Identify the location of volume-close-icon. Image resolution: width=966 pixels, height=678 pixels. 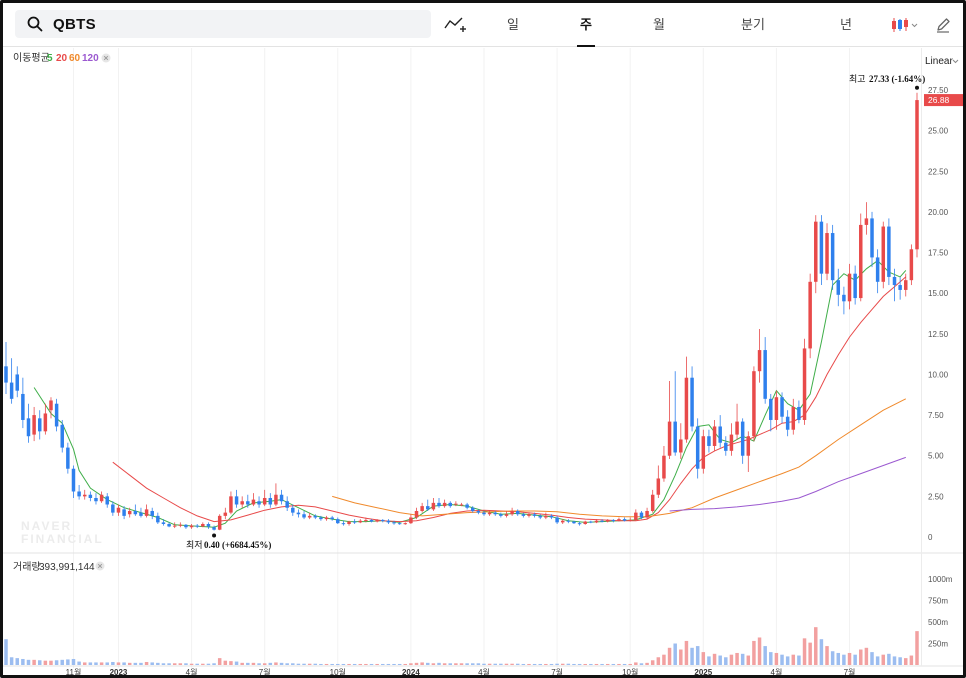
(100, 566).